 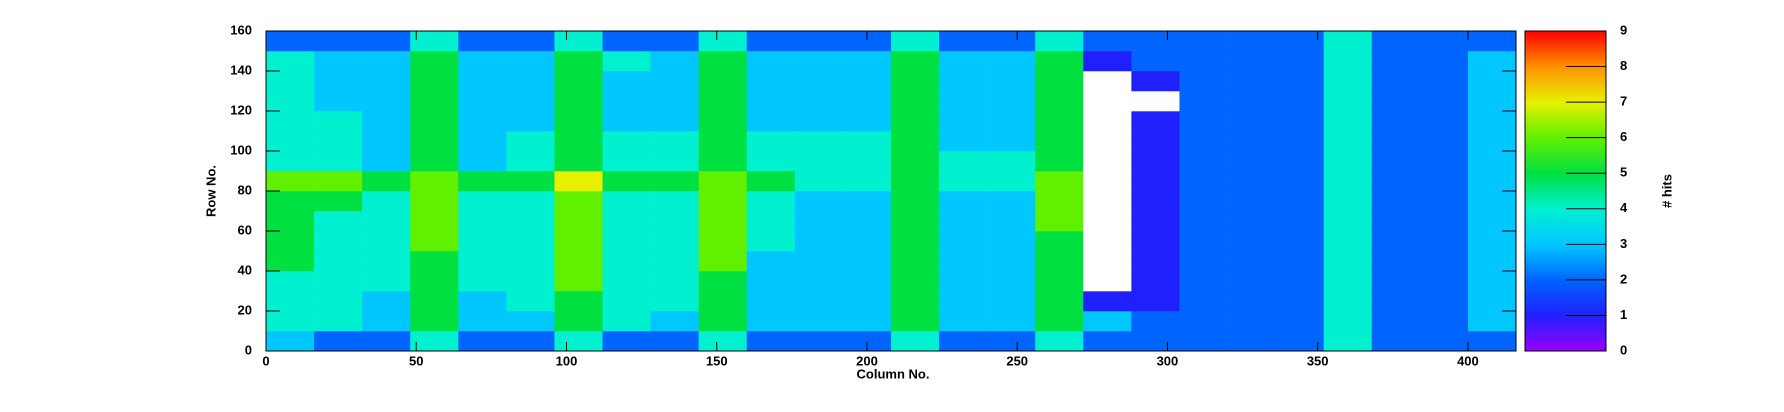 What do you see at coordinates (717, 360) in the screenshot?
I see `x-tick-label: 150` at bounding box center [717, 360].